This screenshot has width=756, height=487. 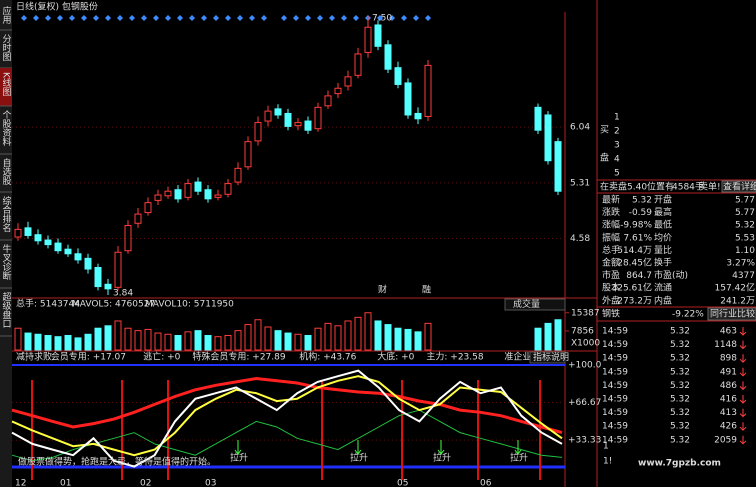 What do you see at coordinates (519, 357) in the screenshot?
I see `indicator-header: 准企业:` at bounding box center [519, 357].